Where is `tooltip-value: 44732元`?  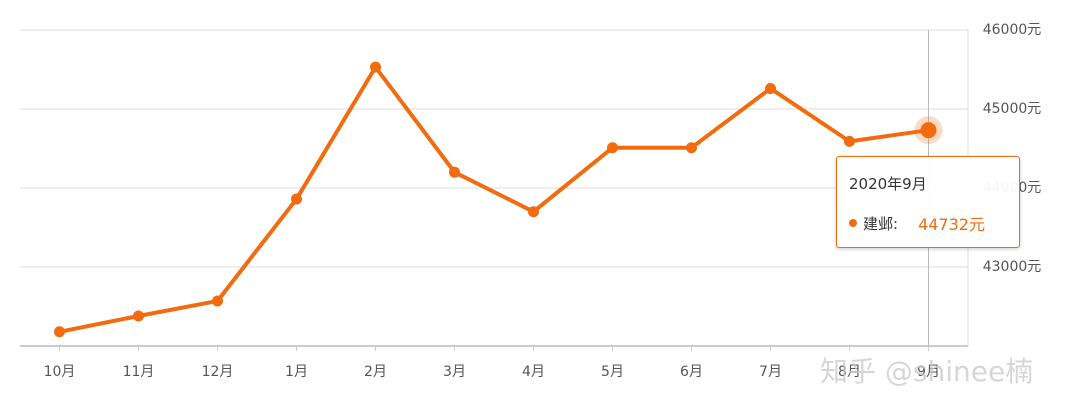
tooltip-value: 44732元 is located at coordinates (951, 224).